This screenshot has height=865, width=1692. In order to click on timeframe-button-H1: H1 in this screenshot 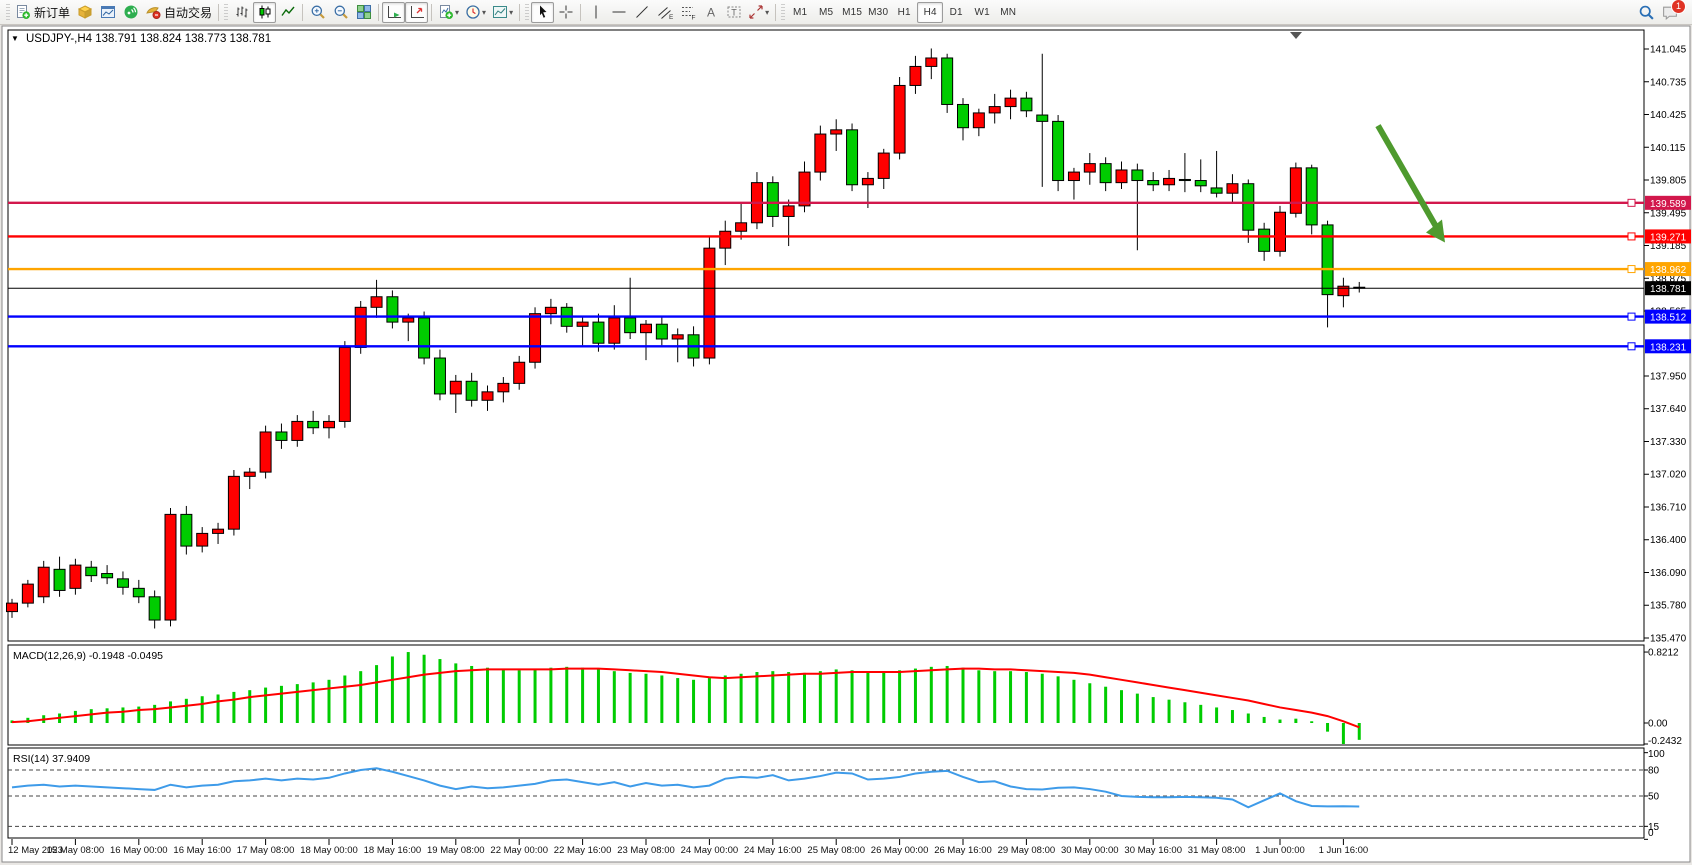, I will do `click(904, 12)`.